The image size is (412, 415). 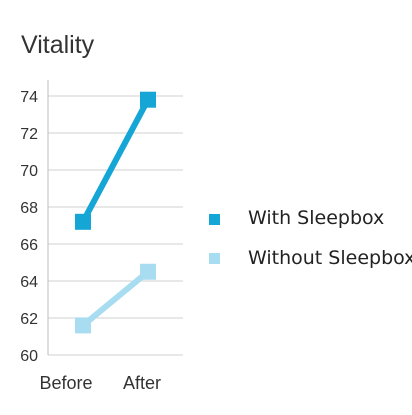 I want to click on y-tick-label-64: 64, so click(x=29, y=282).